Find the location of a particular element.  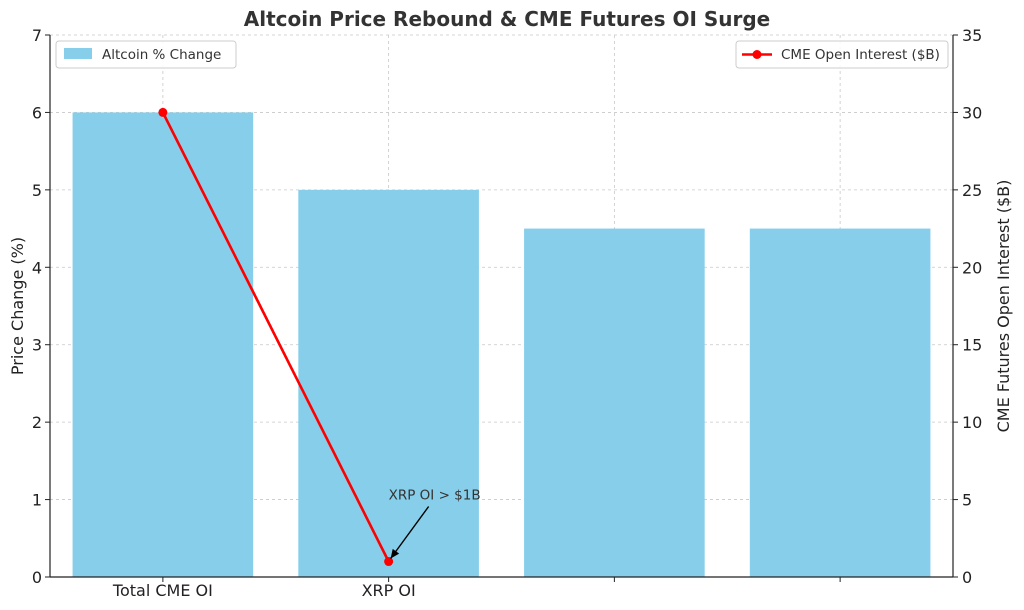

y2-tick-label: 0 is located at coordinates (967, 577).